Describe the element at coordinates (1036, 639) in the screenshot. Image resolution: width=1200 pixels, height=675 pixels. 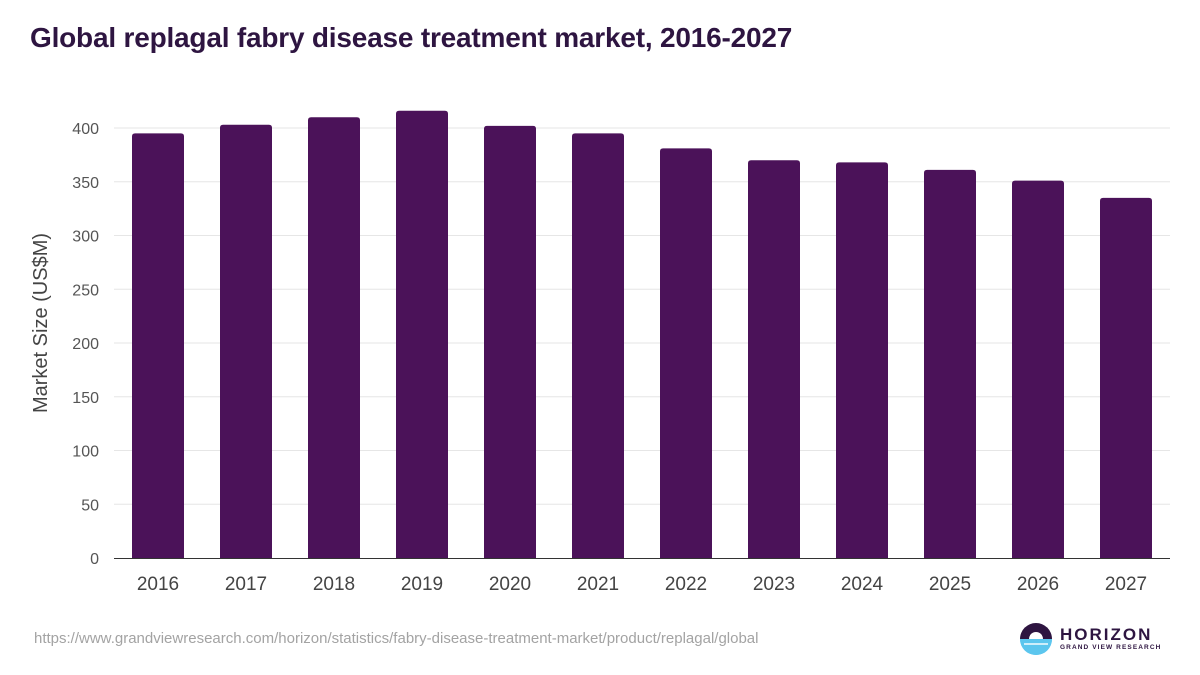
I see `horizon-logo-icon` at that location.